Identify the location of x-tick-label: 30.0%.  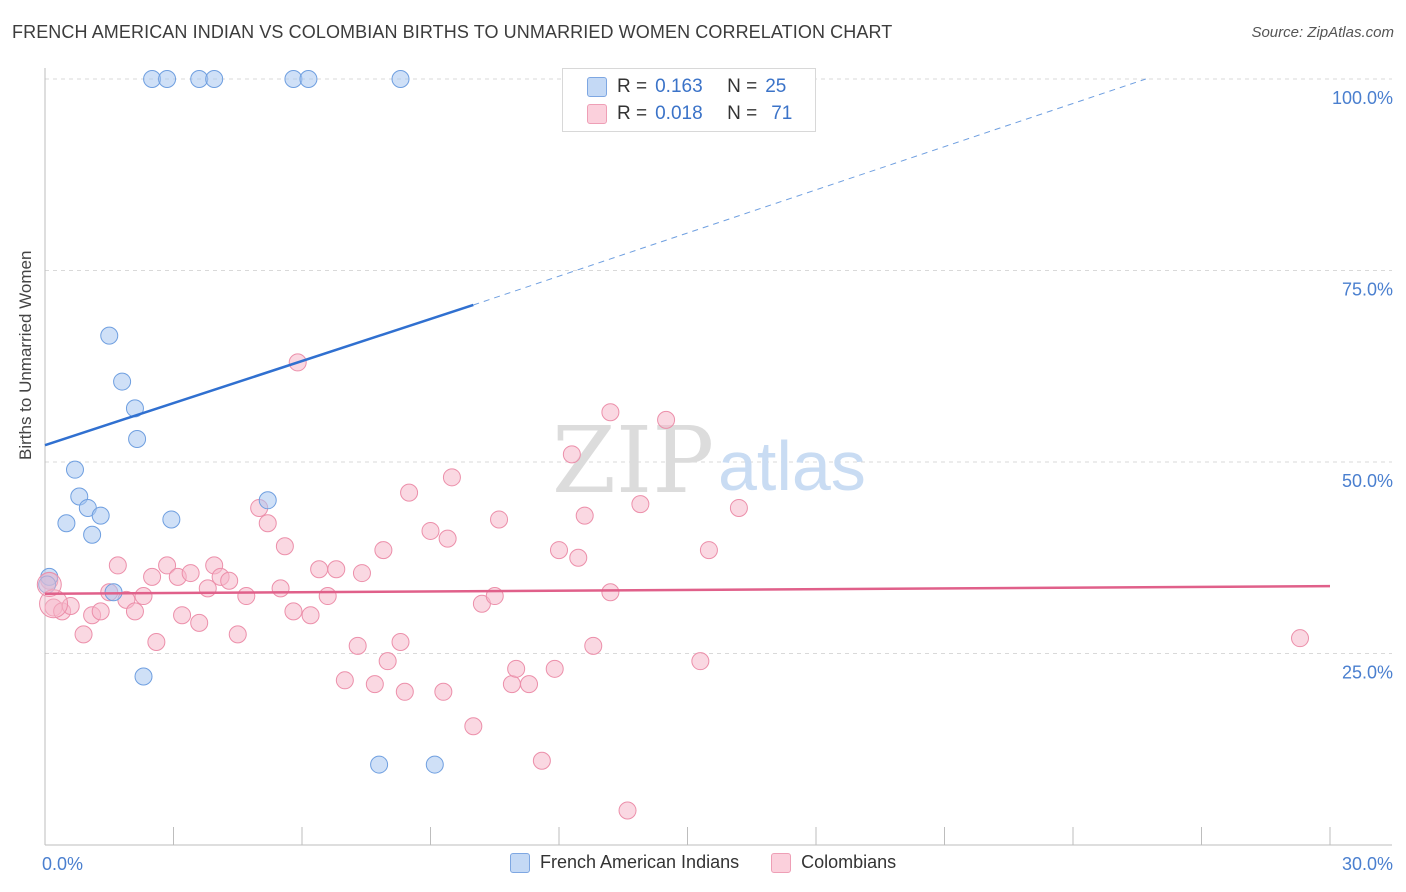
(1367, 864).